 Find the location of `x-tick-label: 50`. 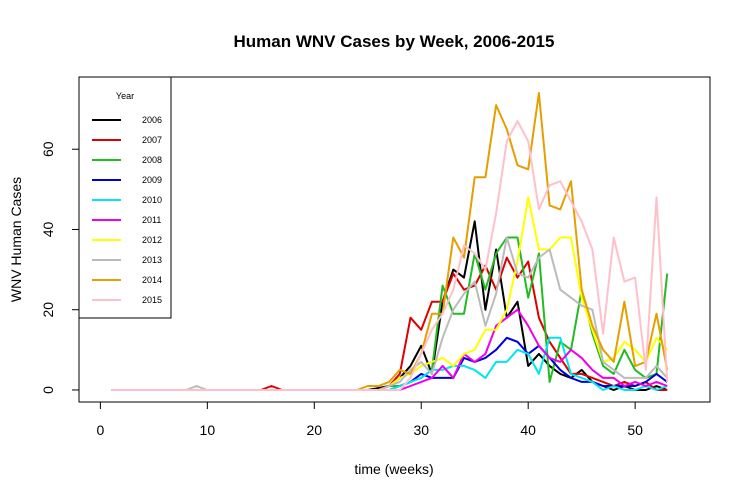

x-tick-label: 50 is located at coordinates (635, 430).